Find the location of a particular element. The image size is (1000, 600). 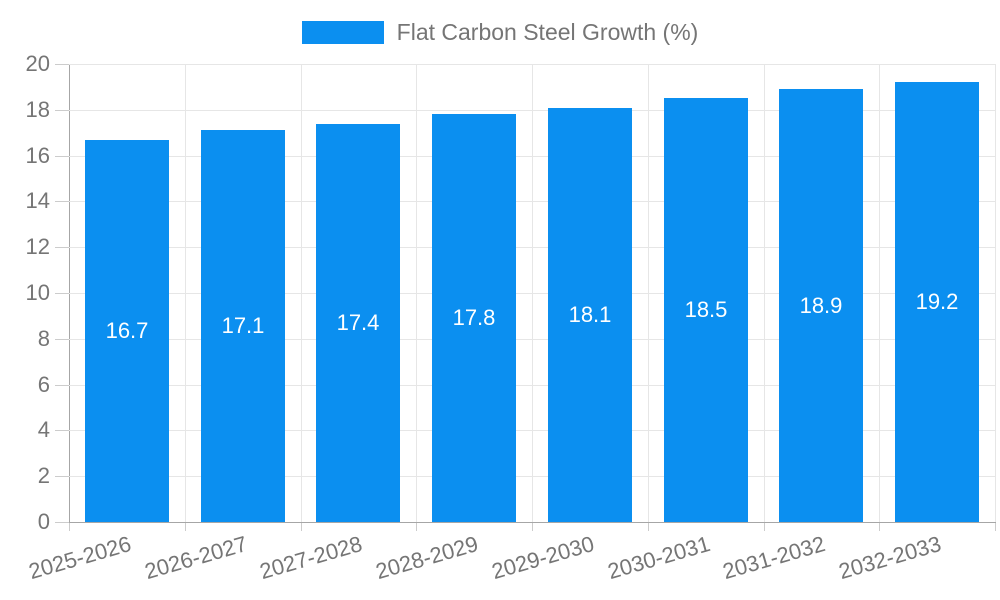

y-axis-tick-label: 14 is located at coordinates (37, 201).